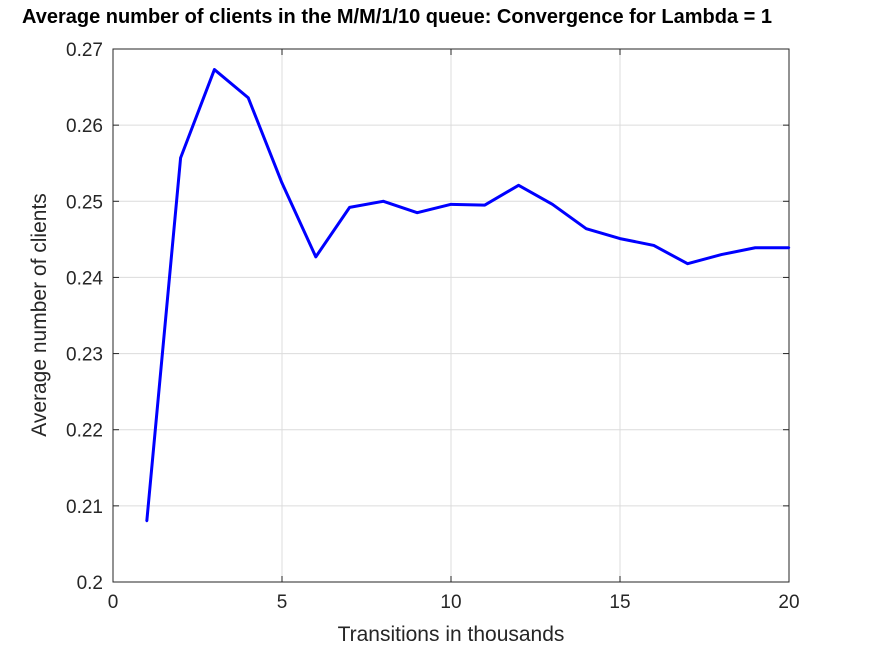  Describe the element at coordinates (282, 602) in the screenshot. I see `x-tick-label: 5` at that location.